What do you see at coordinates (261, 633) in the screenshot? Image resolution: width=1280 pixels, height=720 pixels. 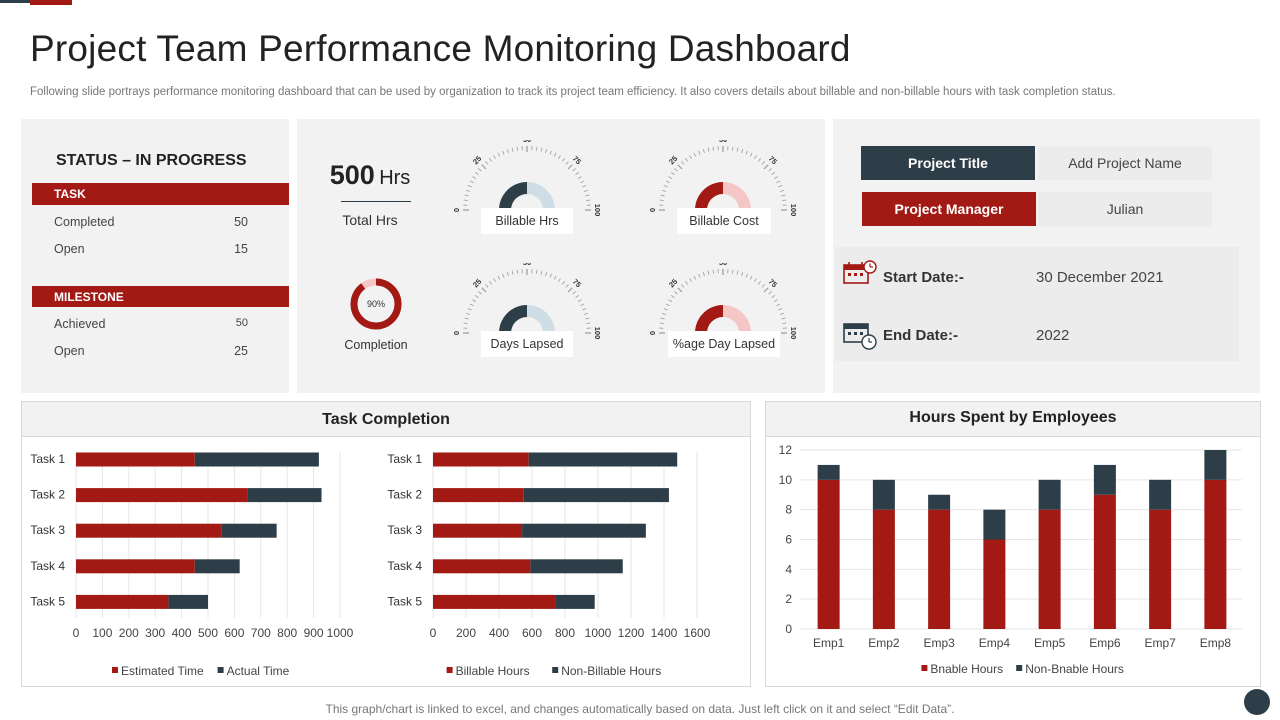 I see `x-tick-label: 700` at bounding box center [261, 633].